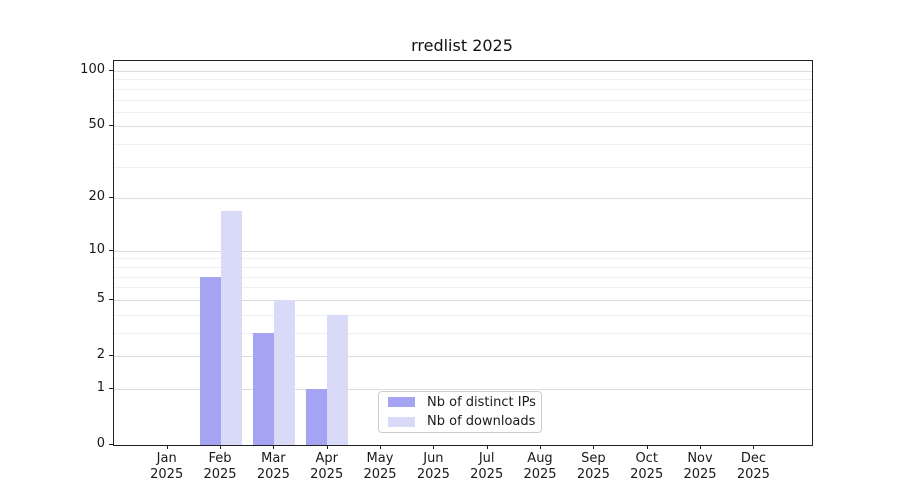 The image size is (900, 500). What do you see at coordinates (100, 387) in the screenshot?
I see `y-tick-label: 1` at bounding box center [100, 387].